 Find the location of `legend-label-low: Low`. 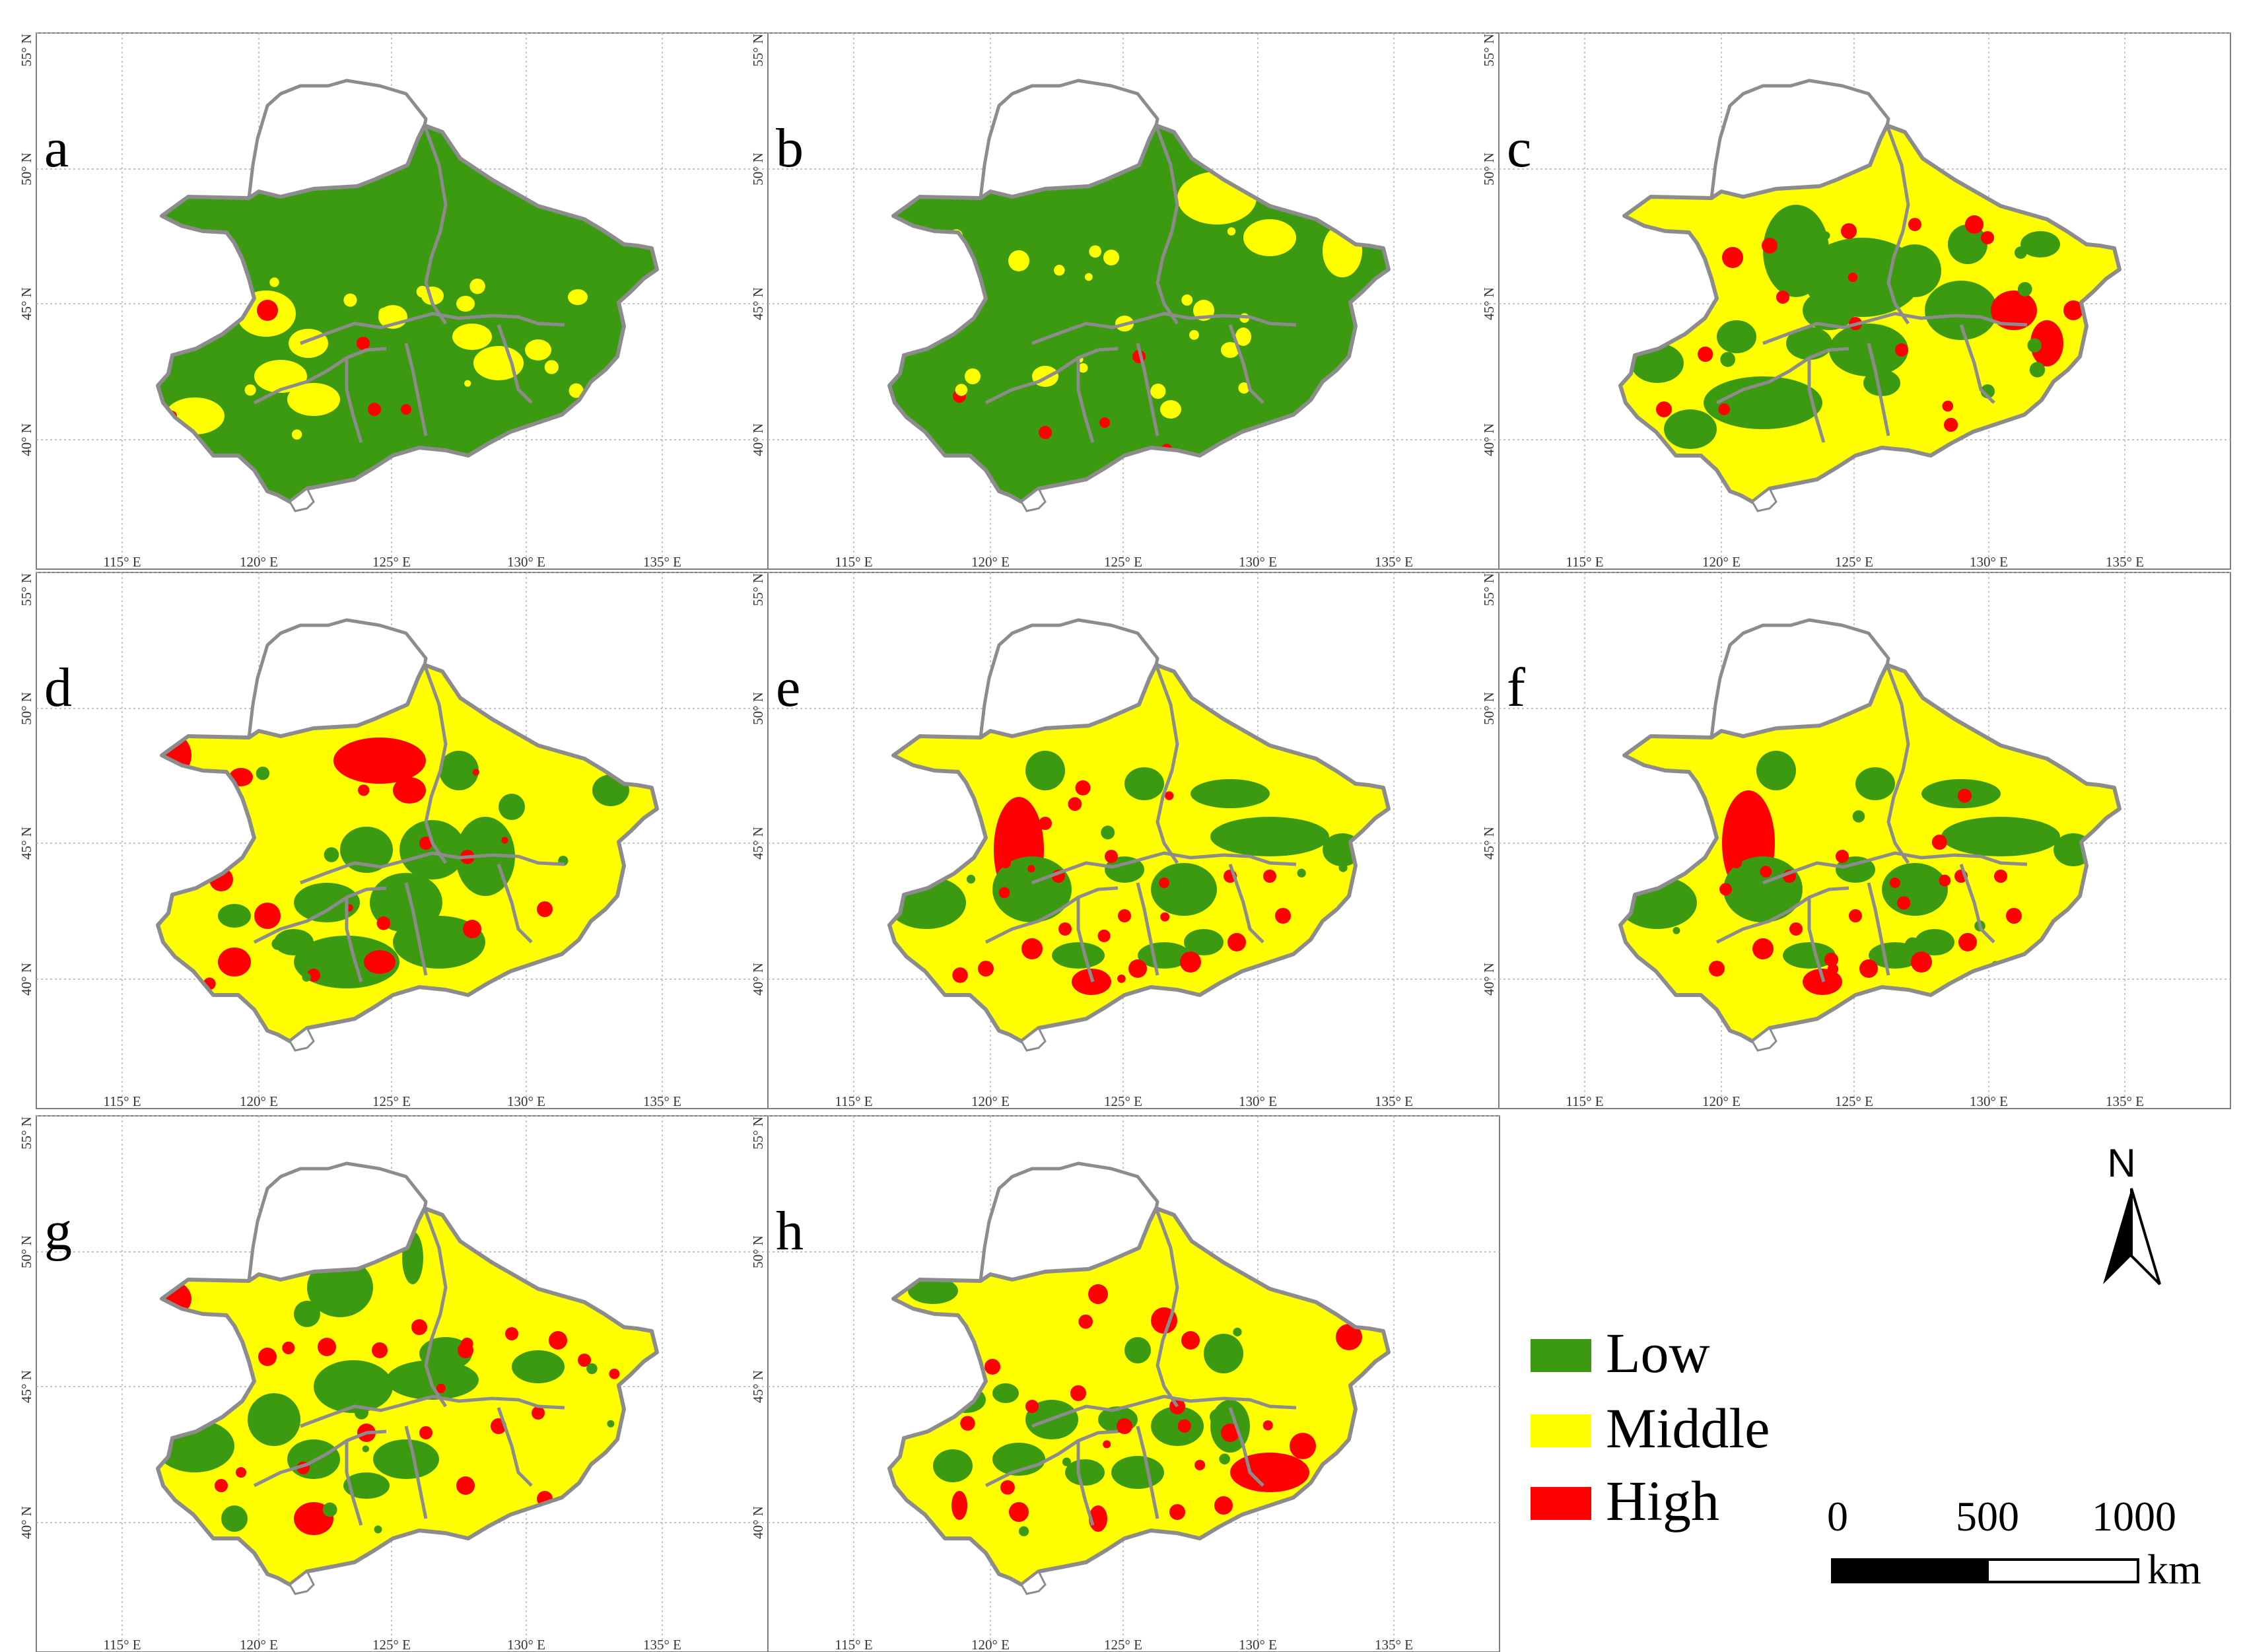

legend-label-low: Low is located at coordinates (1658, 1353).